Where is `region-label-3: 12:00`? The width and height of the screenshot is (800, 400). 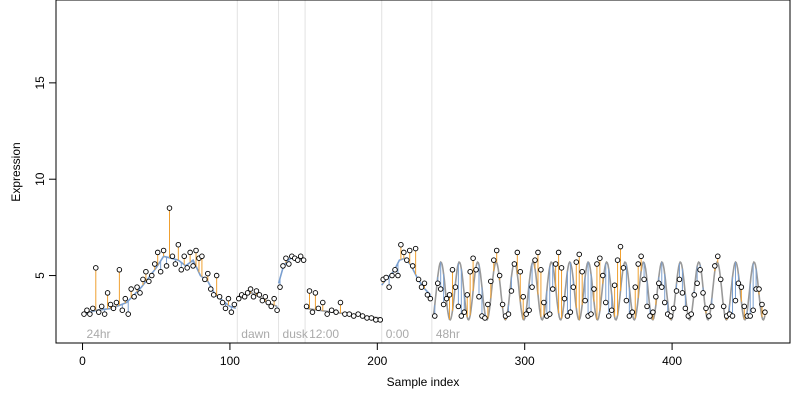
region-label-3: 12:00 is located at coordinates (324, 334).